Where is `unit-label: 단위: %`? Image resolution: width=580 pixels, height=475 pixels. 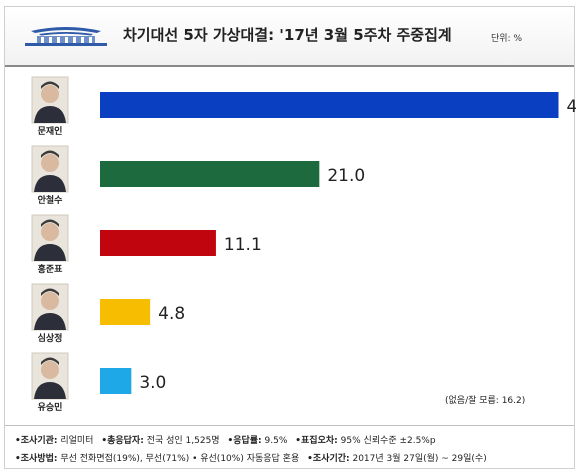
unit-label: 단위: % is located at coordinates (507, 39).